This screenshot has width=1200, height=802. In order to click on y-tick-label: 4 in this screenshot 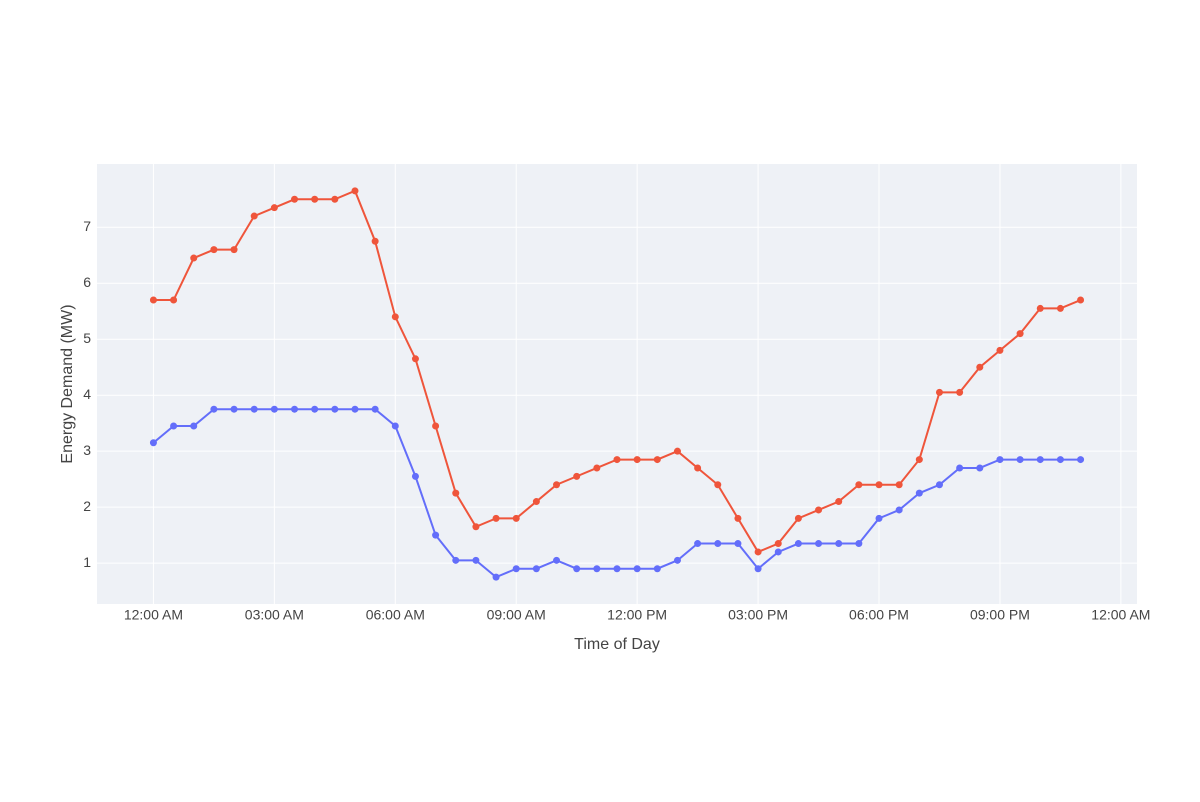, I will do `click(87, 394)`.